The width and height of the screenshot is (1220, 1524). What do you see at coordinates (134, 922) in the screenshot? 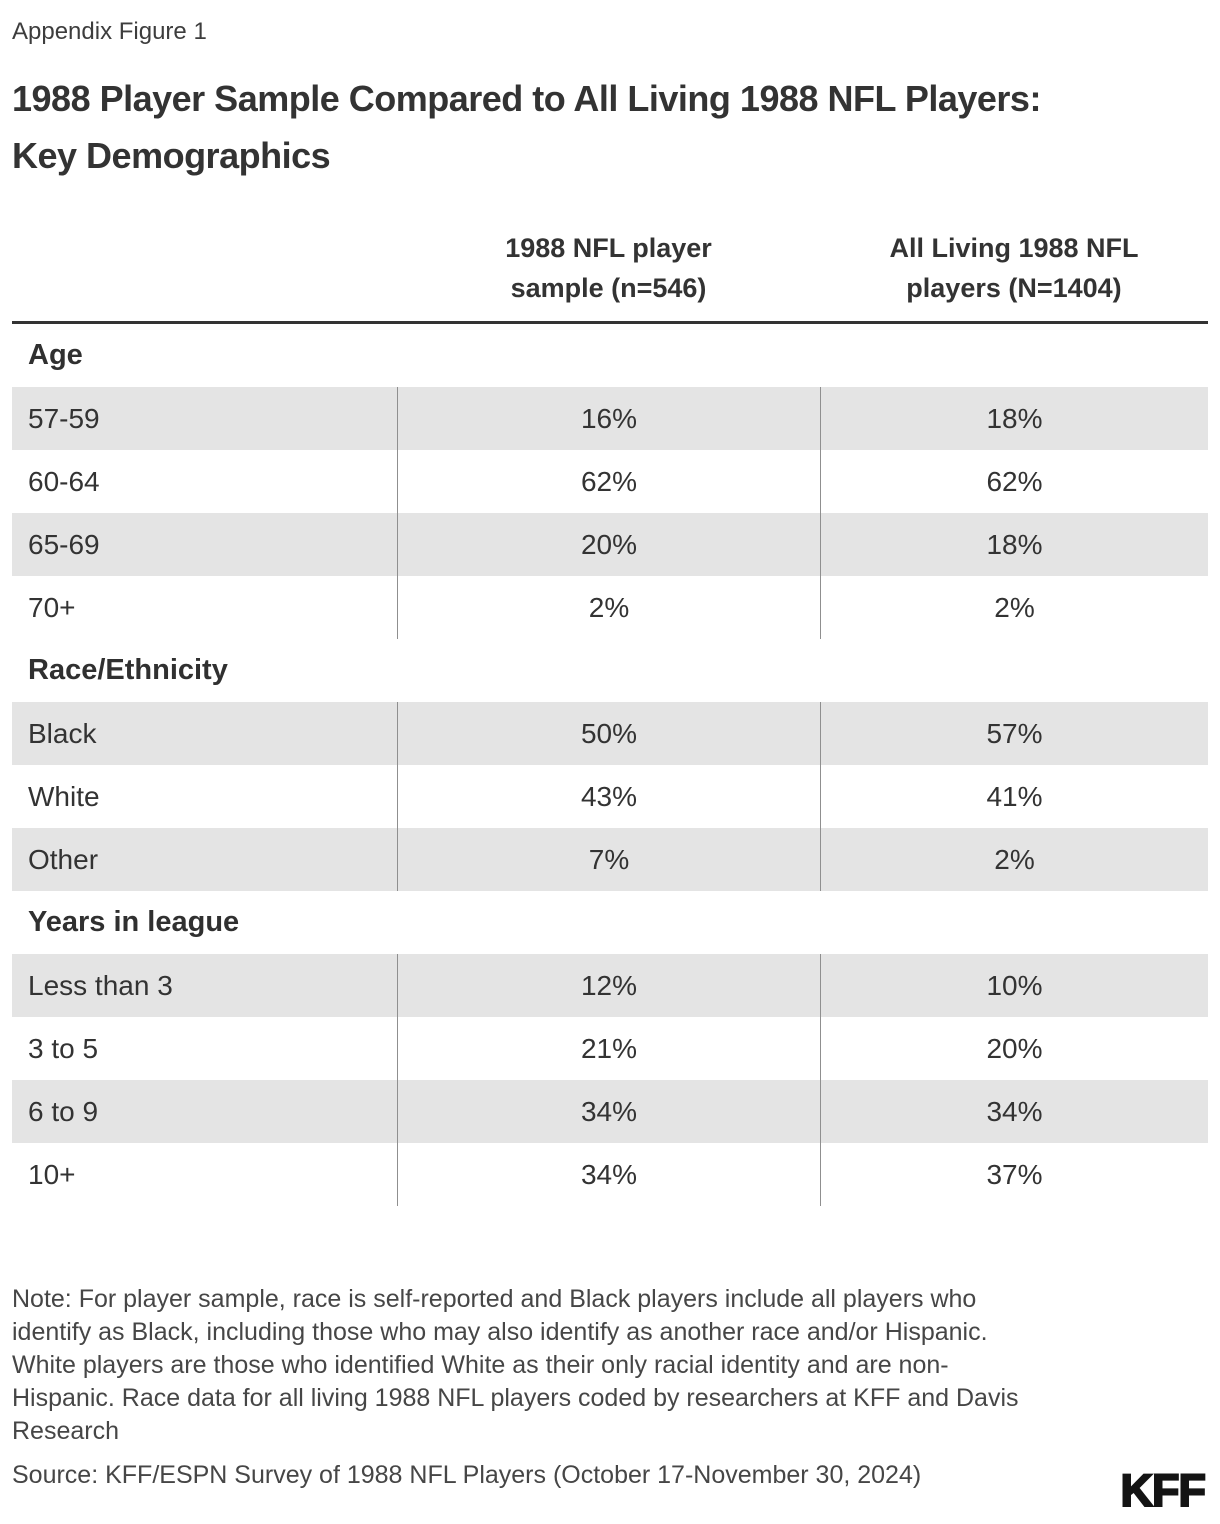
I see `section-header-years-in-league: Years in league` at bounding box center [134, 922].